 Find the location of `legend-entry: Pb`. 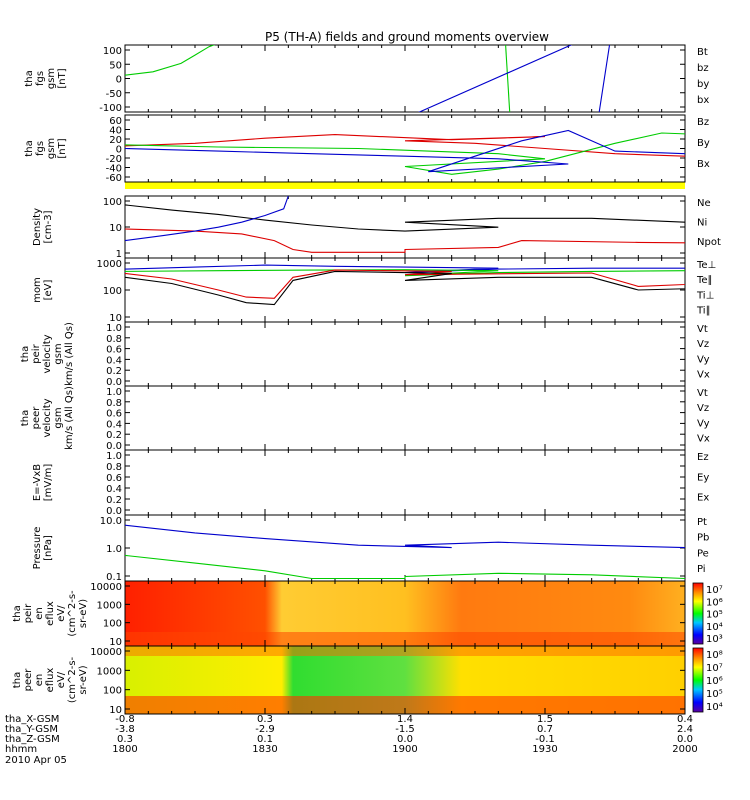

legend-entry: Pb is located at coordinates (703, 538).